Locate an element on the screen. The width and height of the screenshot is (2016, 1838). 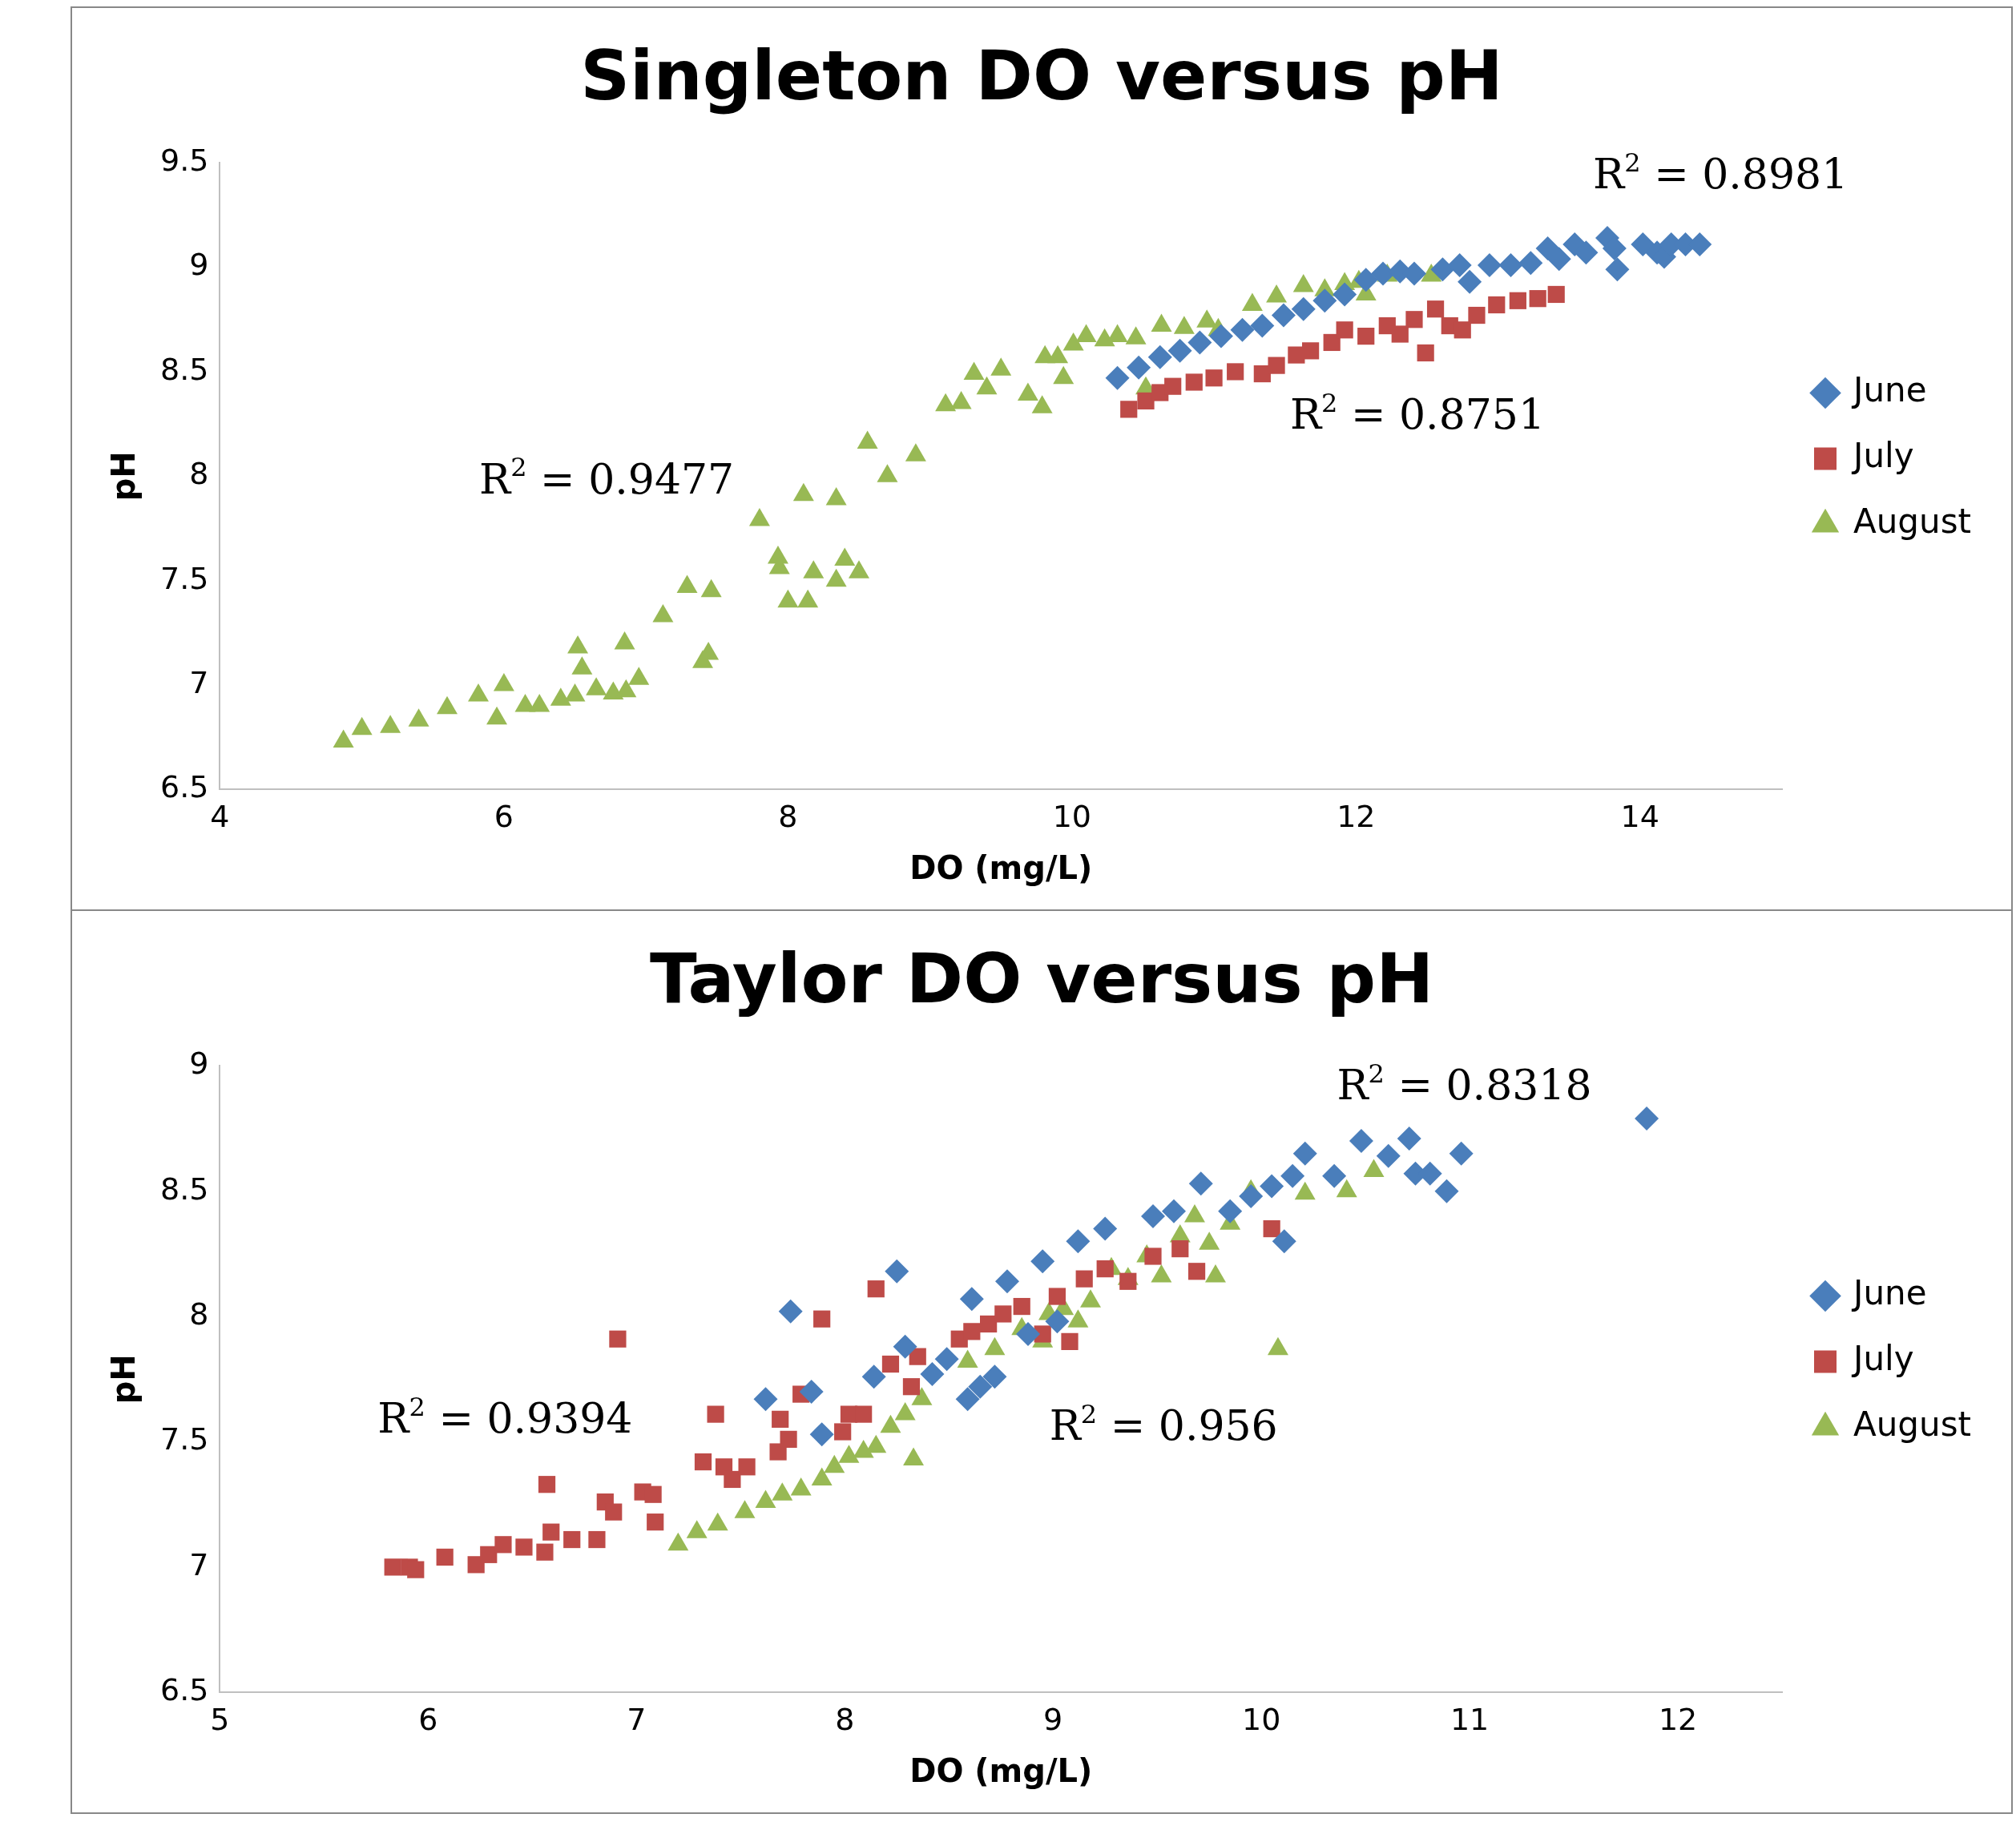
chart-title: Taylor DO versus pH is located at coordinates (1041, 978).